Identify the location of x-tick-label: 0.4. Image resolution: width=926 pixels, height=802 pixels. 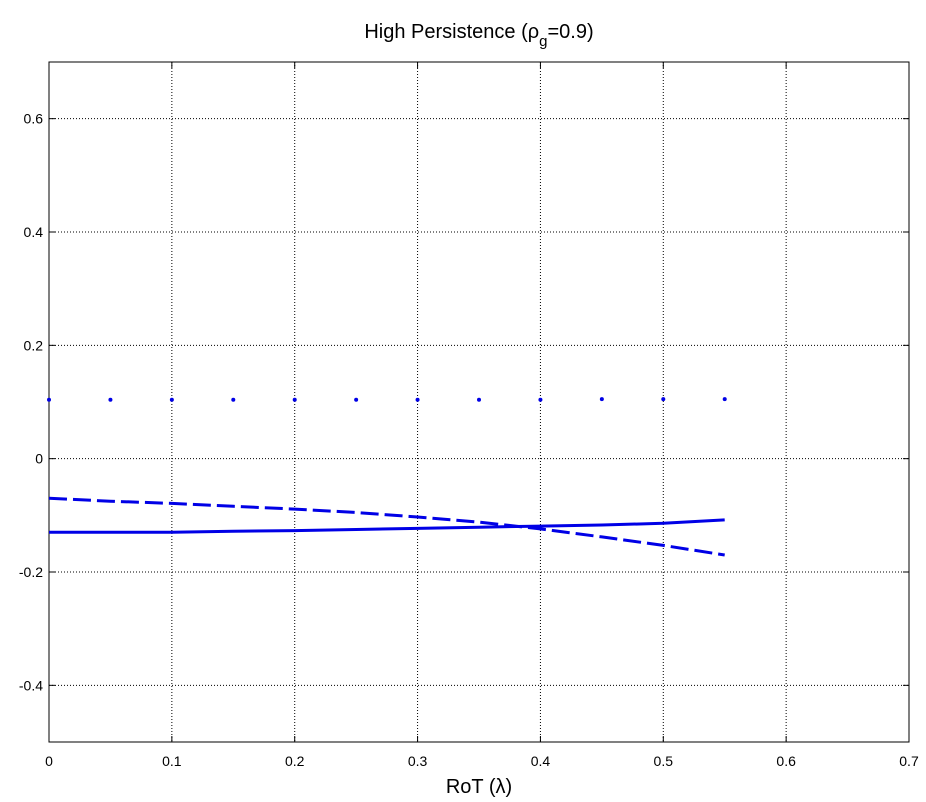
(541, 761).